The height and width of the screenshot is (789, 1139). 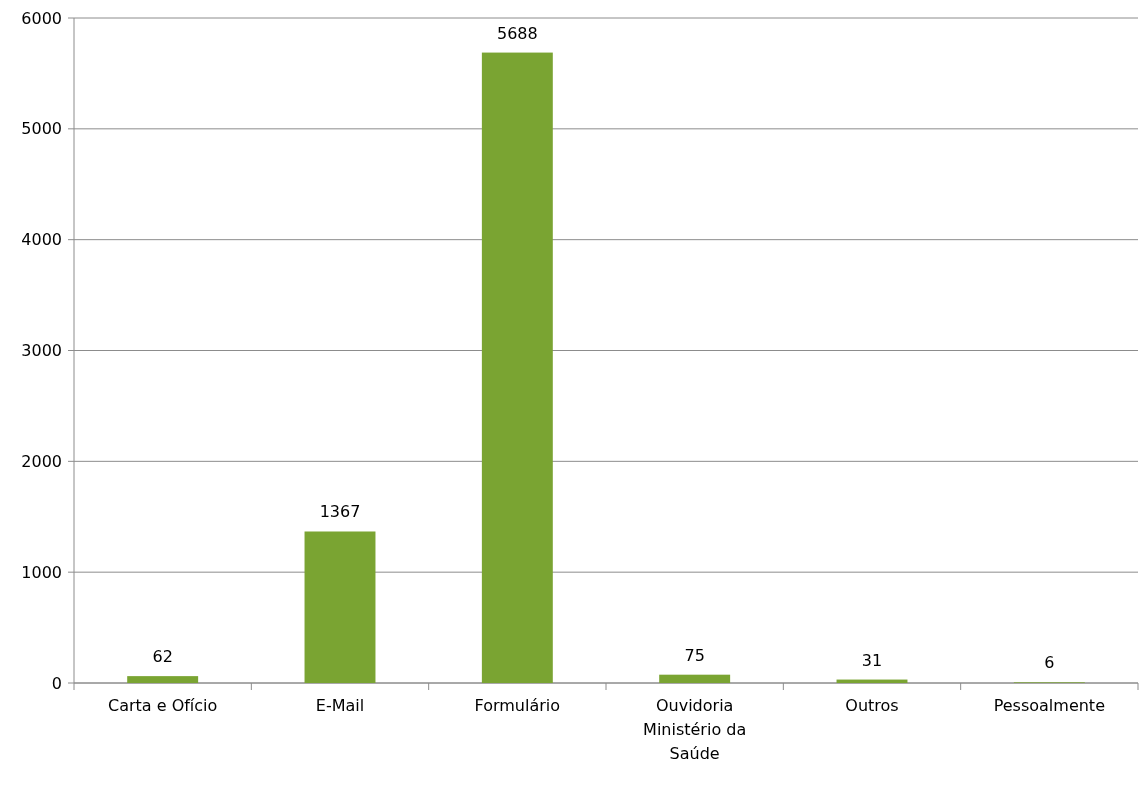 I want to click on x-tick-label: E-Mail, so click(x=340, y=705).